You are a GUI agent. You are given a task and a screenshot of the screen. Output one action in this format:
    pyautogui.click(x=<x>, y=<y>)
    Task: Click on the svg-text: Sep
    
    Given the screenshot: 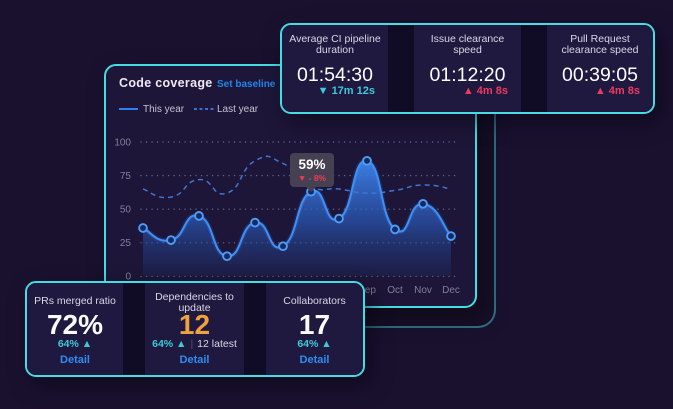 What is the action you would take?
    pyautogui.click(x=367, y=290)
    